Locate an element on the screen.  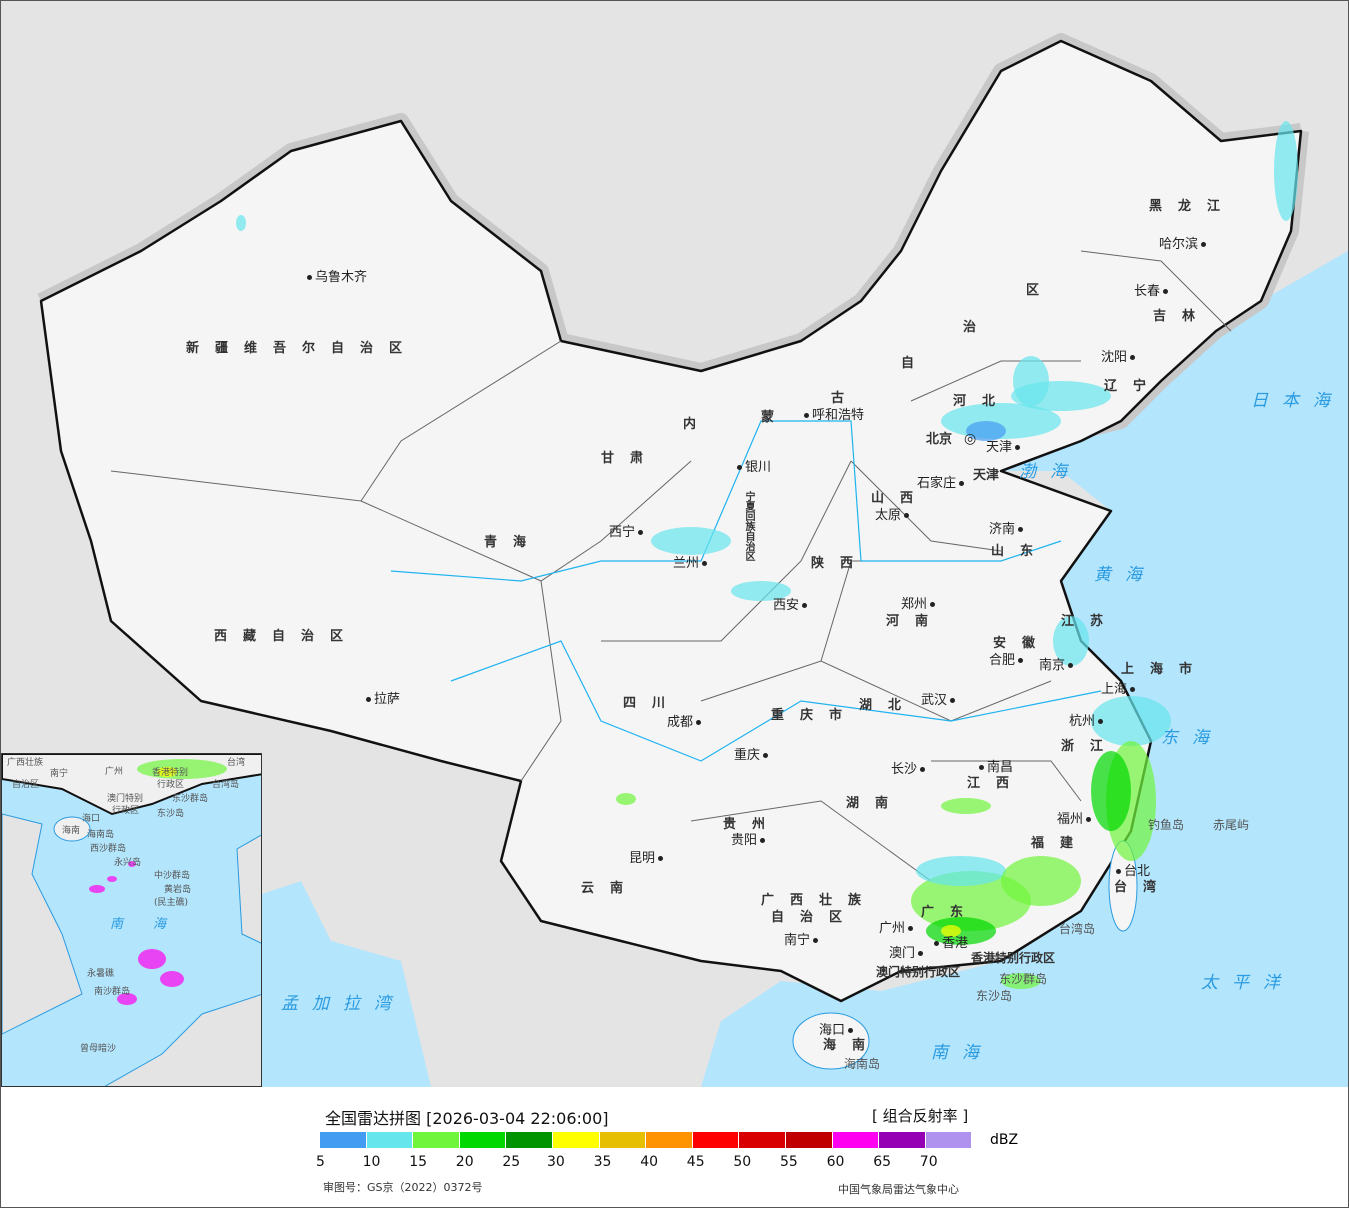
city-name: 香港 is located at coordinates (955, 943).